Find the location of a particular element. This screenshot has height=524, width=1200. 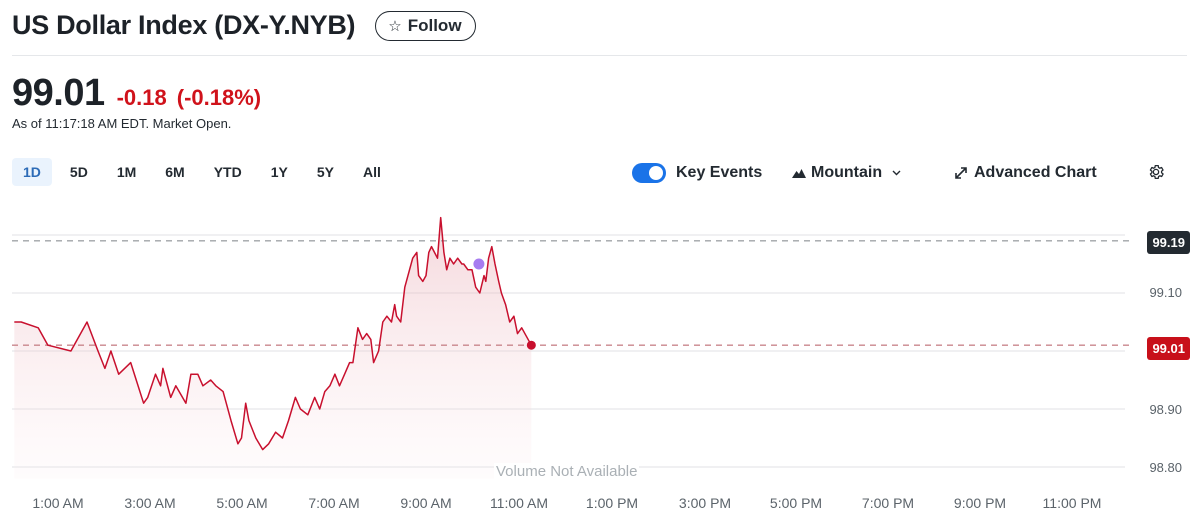

x-tick: 5:00 PM is located at coordinates (796, 503).